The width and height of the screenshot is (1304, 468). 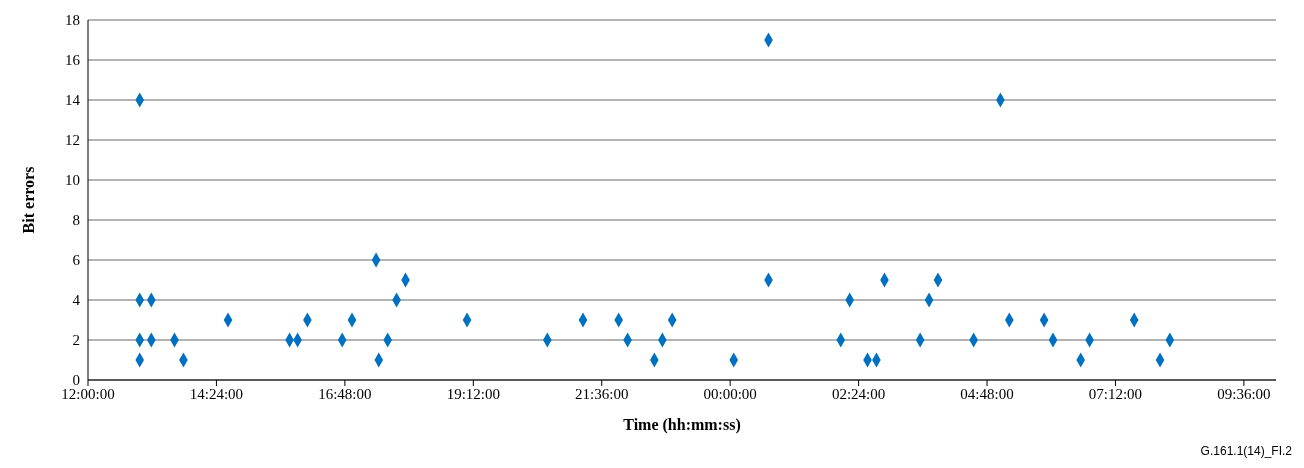 I want to click on y-tick-label: 4, so click(x=76, y=300).